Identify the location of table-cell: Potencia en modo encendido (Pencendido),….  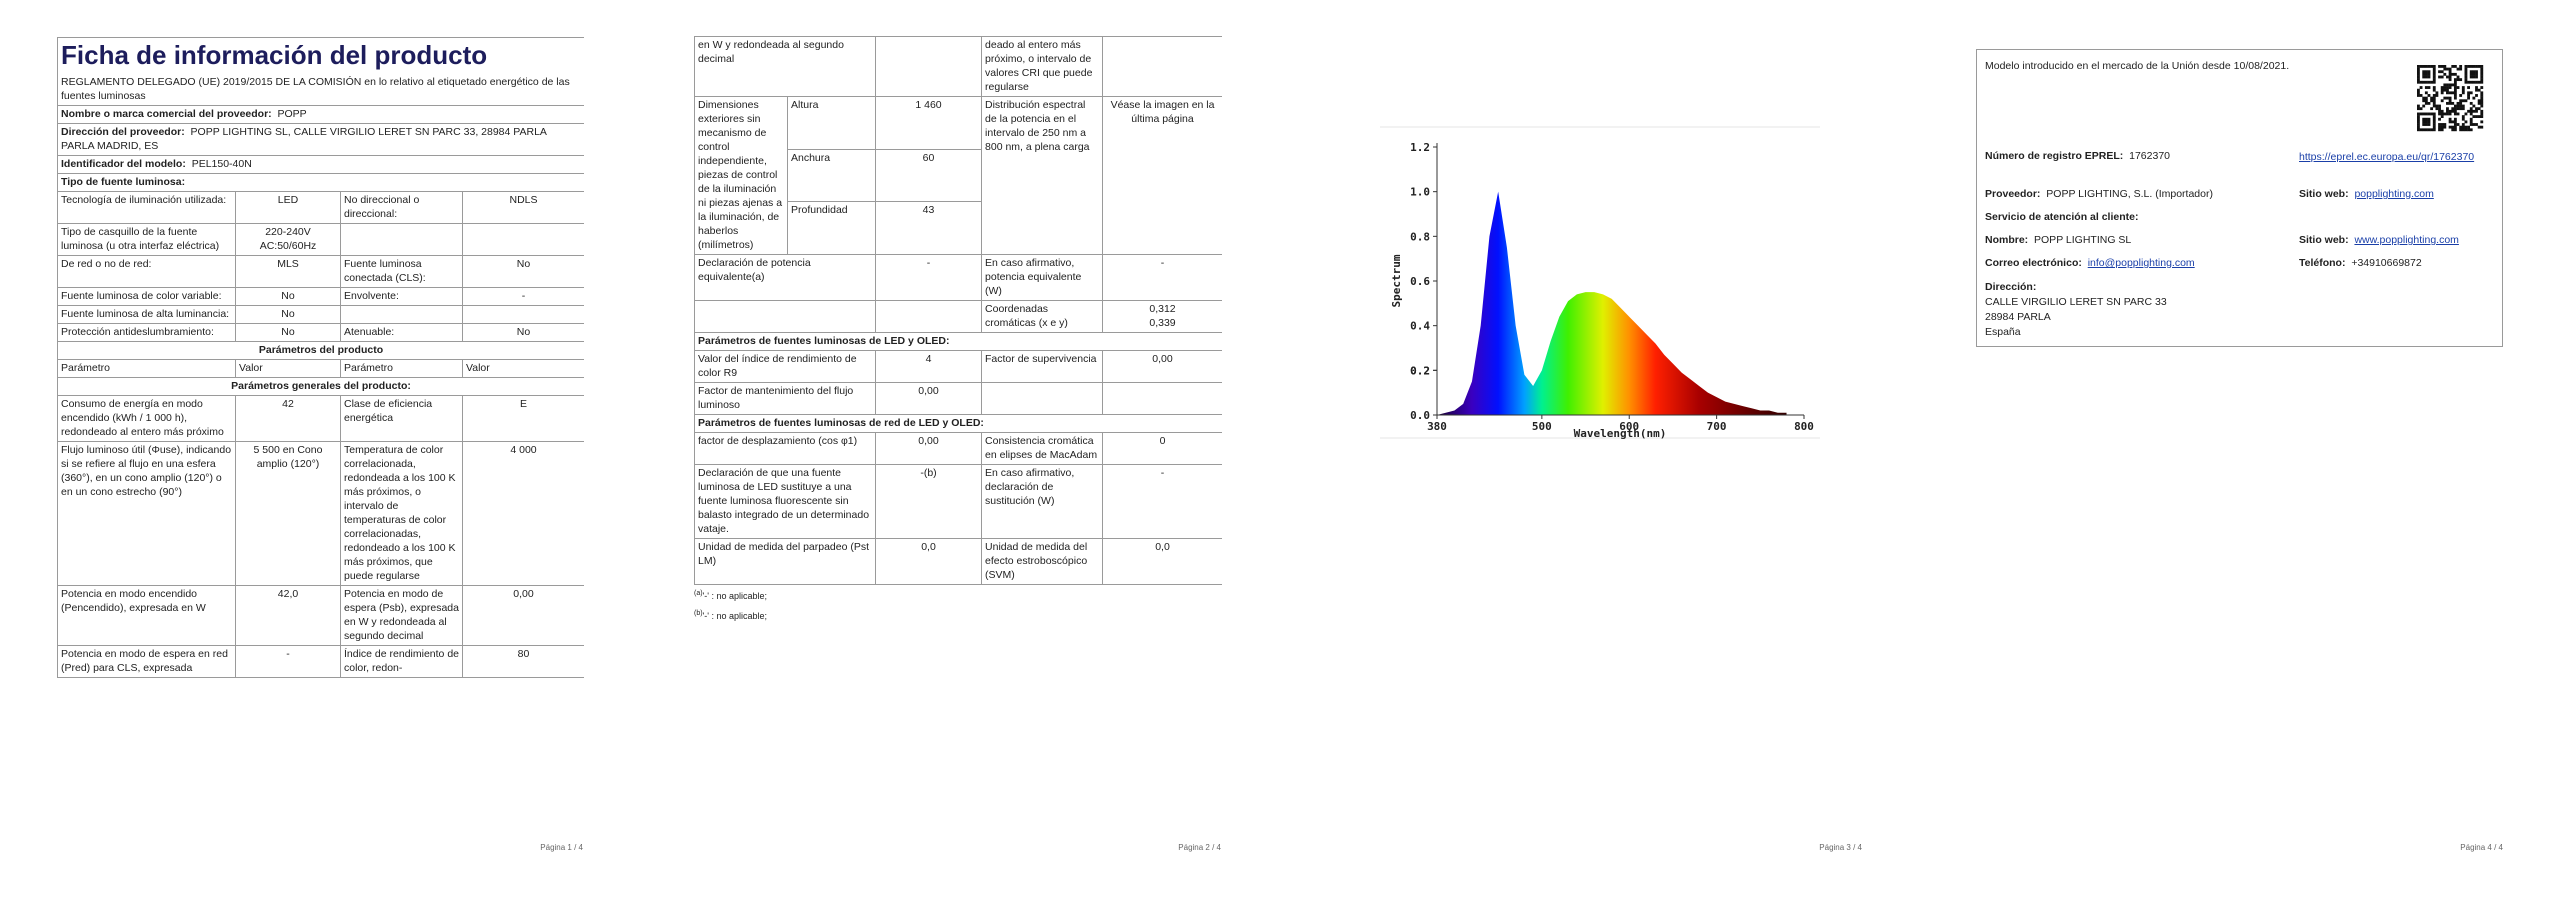
(146, 615).